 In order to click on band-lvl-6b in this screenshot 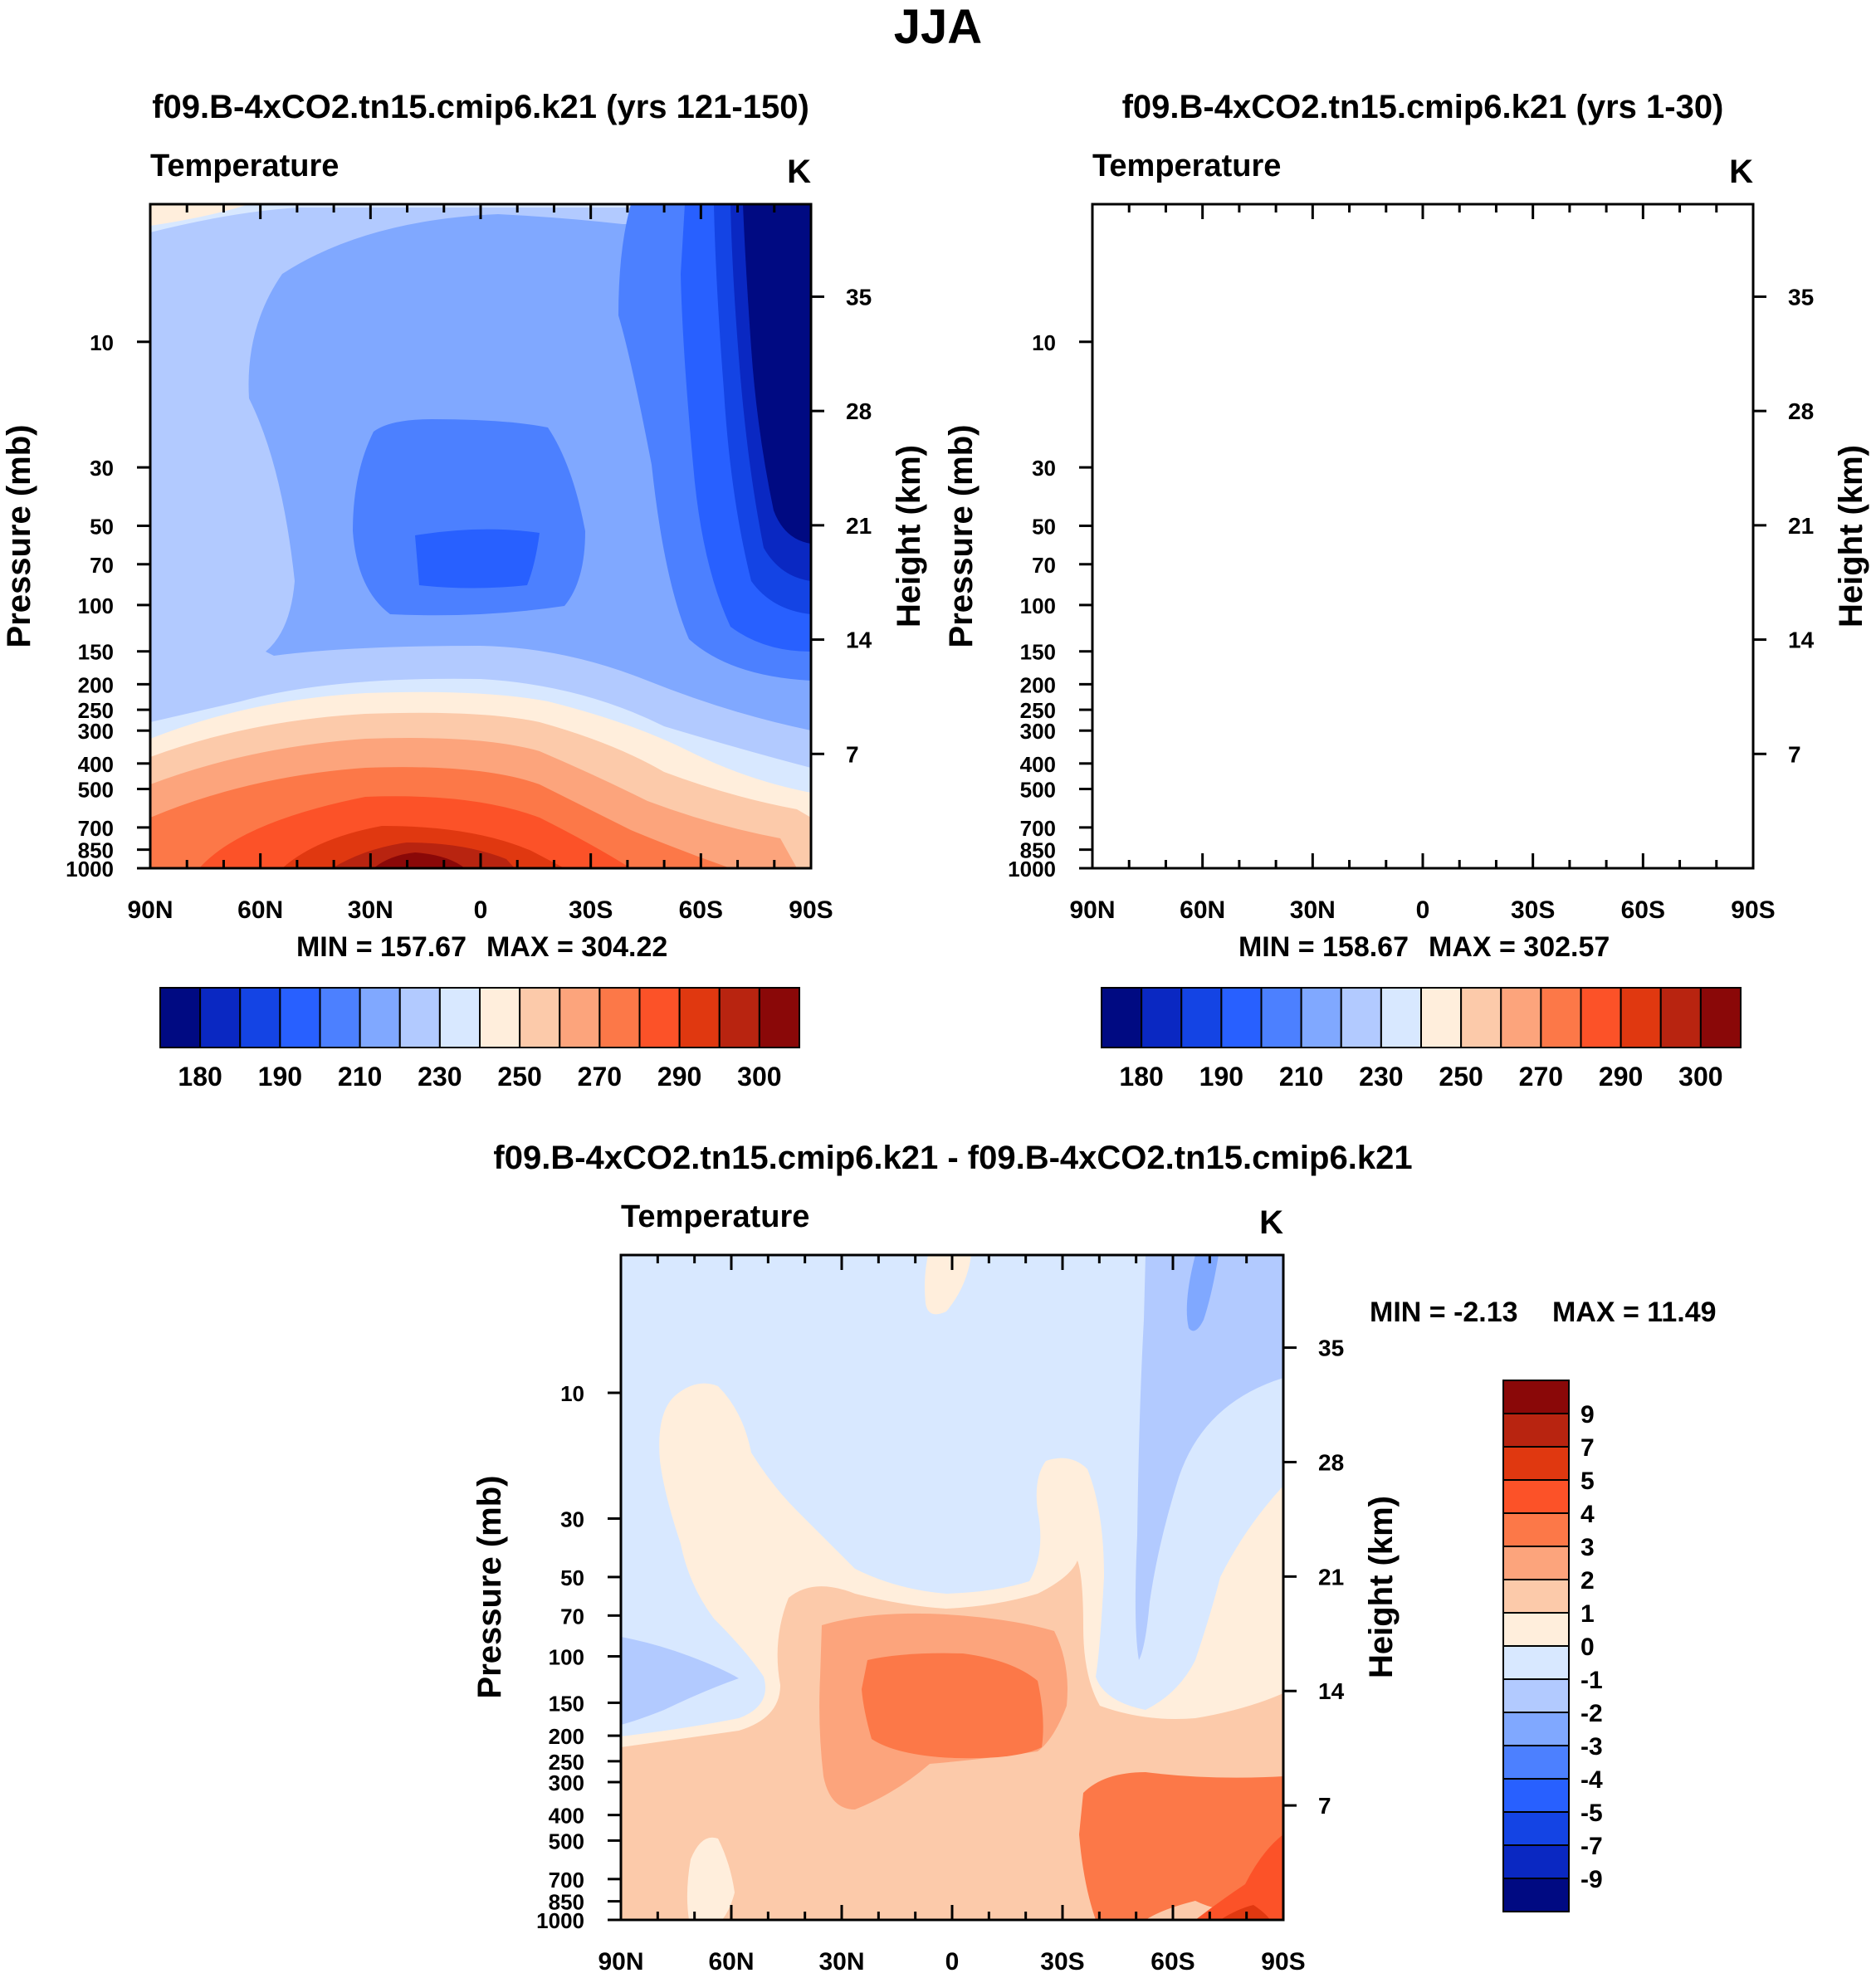, I will do `click(680, 1681)`.